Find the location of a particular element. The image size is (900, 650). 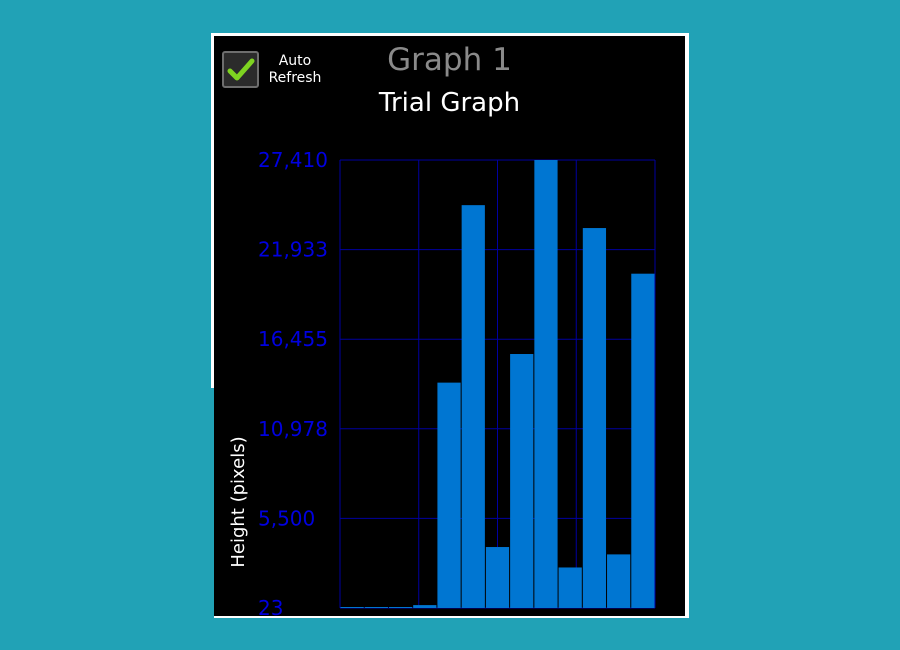

auto-refresh-label: Auto Refresh is located at coordinates (295, 70).